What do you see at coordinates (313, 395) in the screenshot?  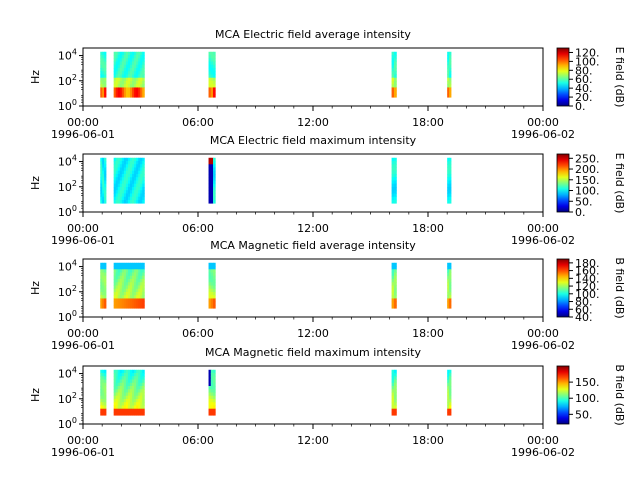 I see `plot-frame` at bounding box center [313, 395].